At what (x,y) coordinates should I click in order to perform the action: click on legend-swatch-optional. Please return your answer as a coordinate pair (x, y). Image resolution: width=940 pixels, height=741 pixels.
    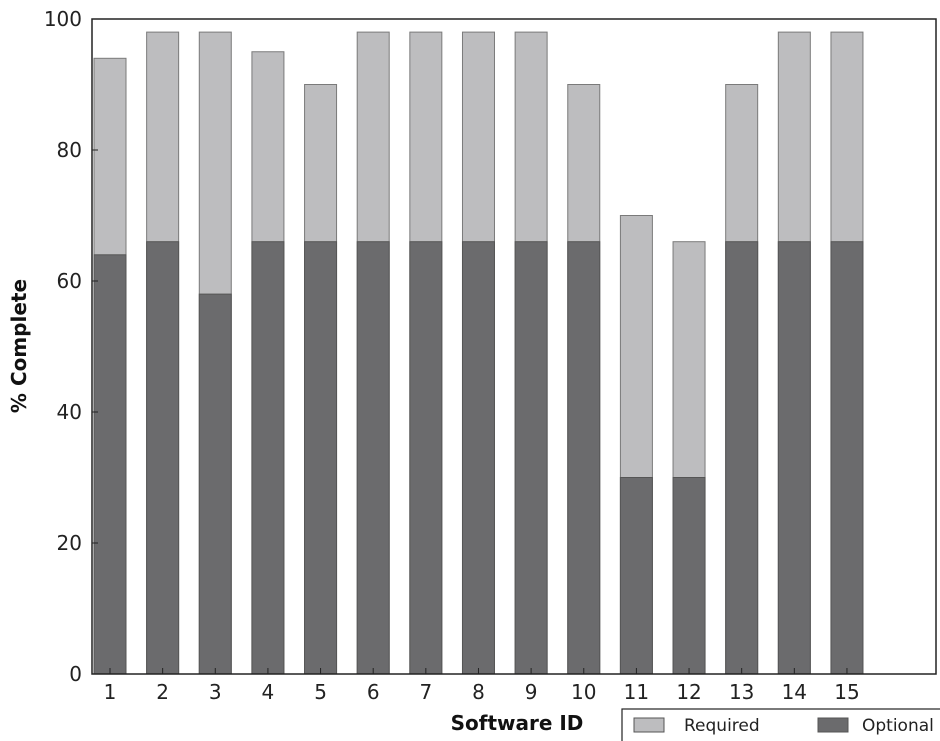
    Looking at the image, I should click on (833, 725).